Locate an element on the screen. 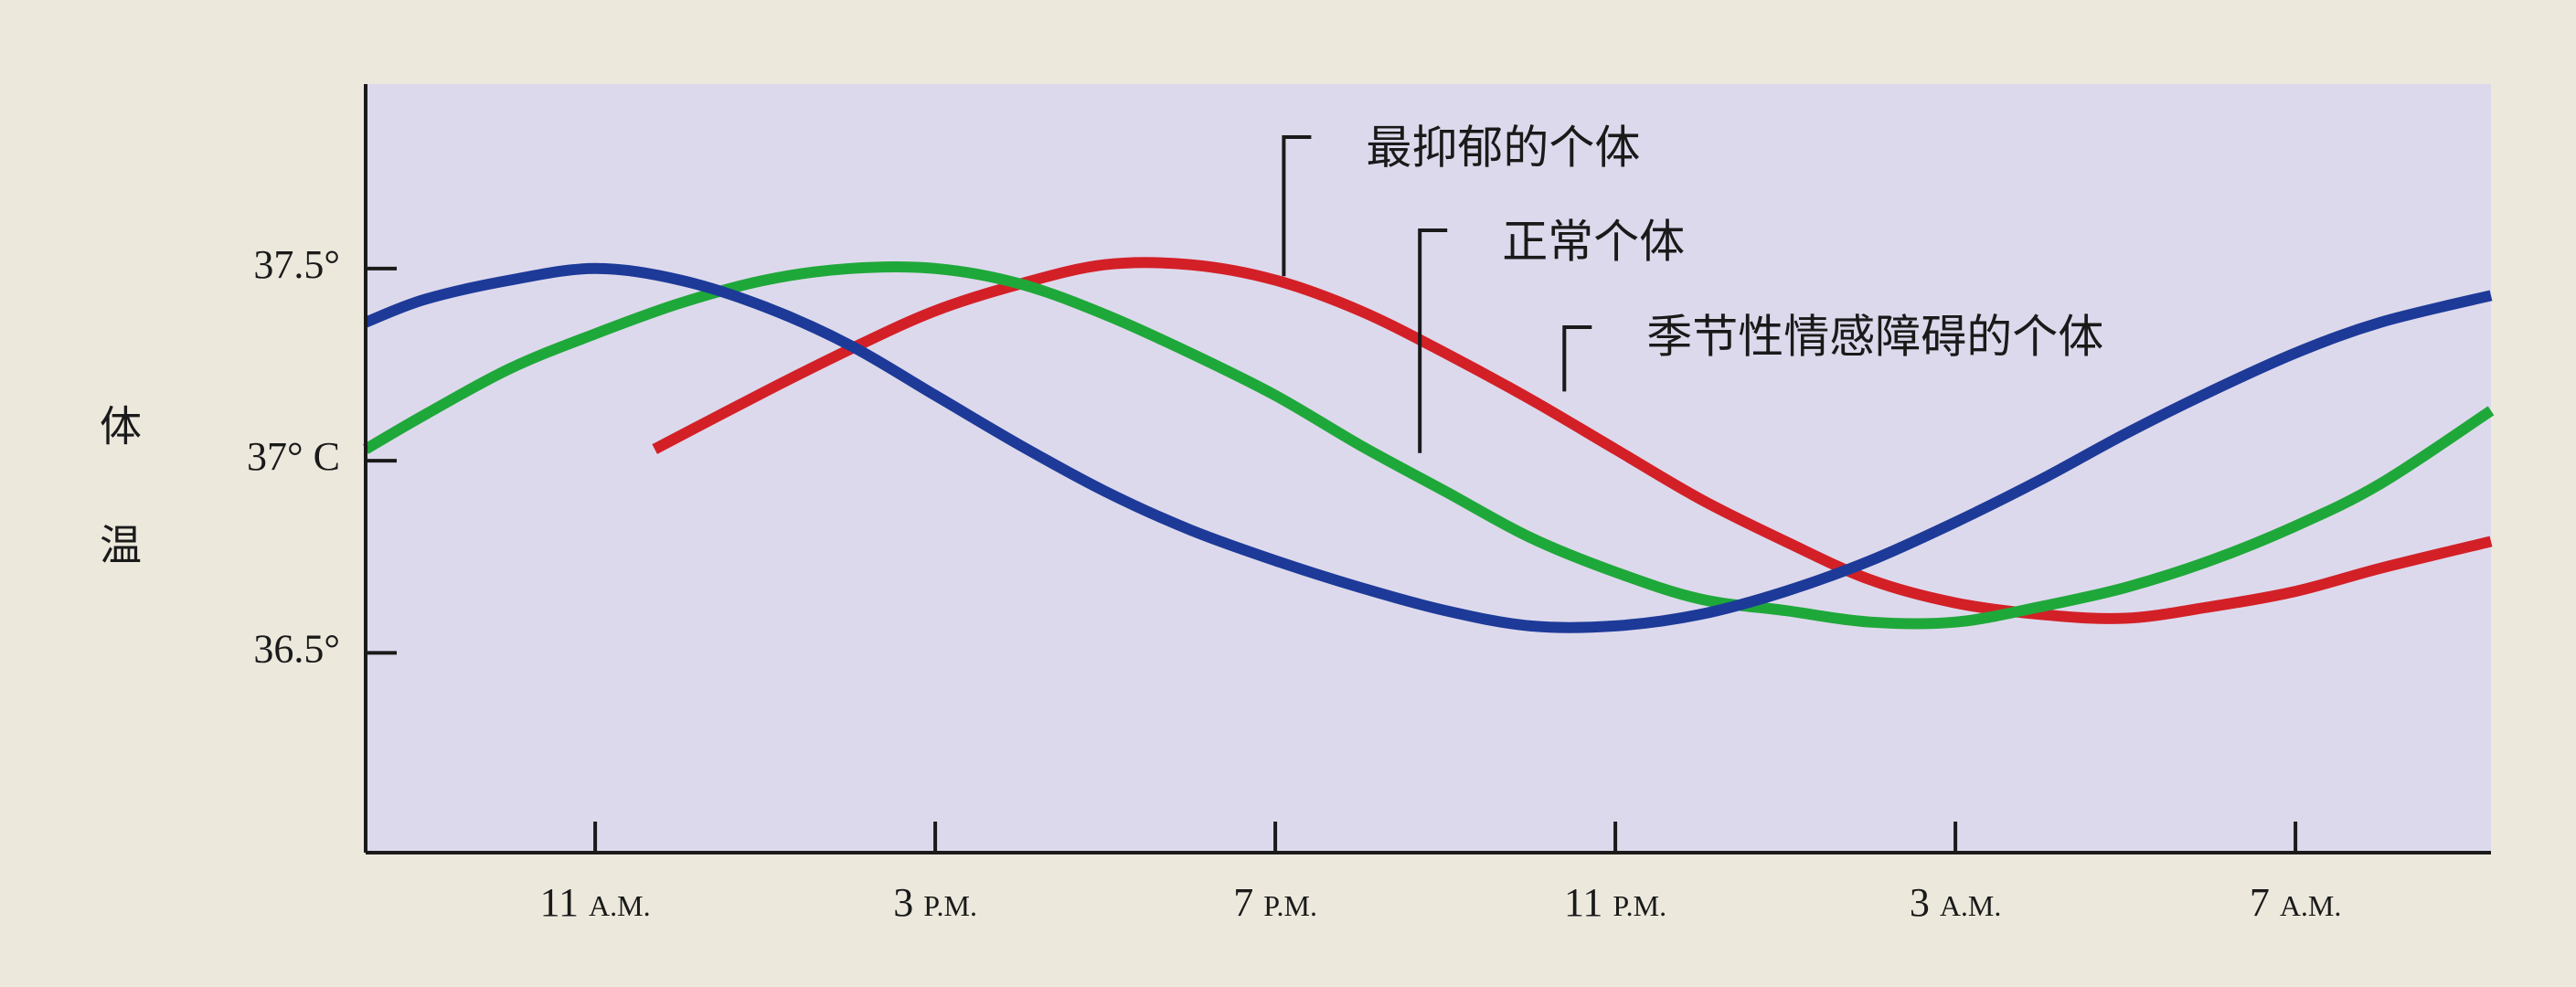 This screenshot has width=2576, height=987. y-tick-label-3: 36.5° is located at coordinates (296, 648).